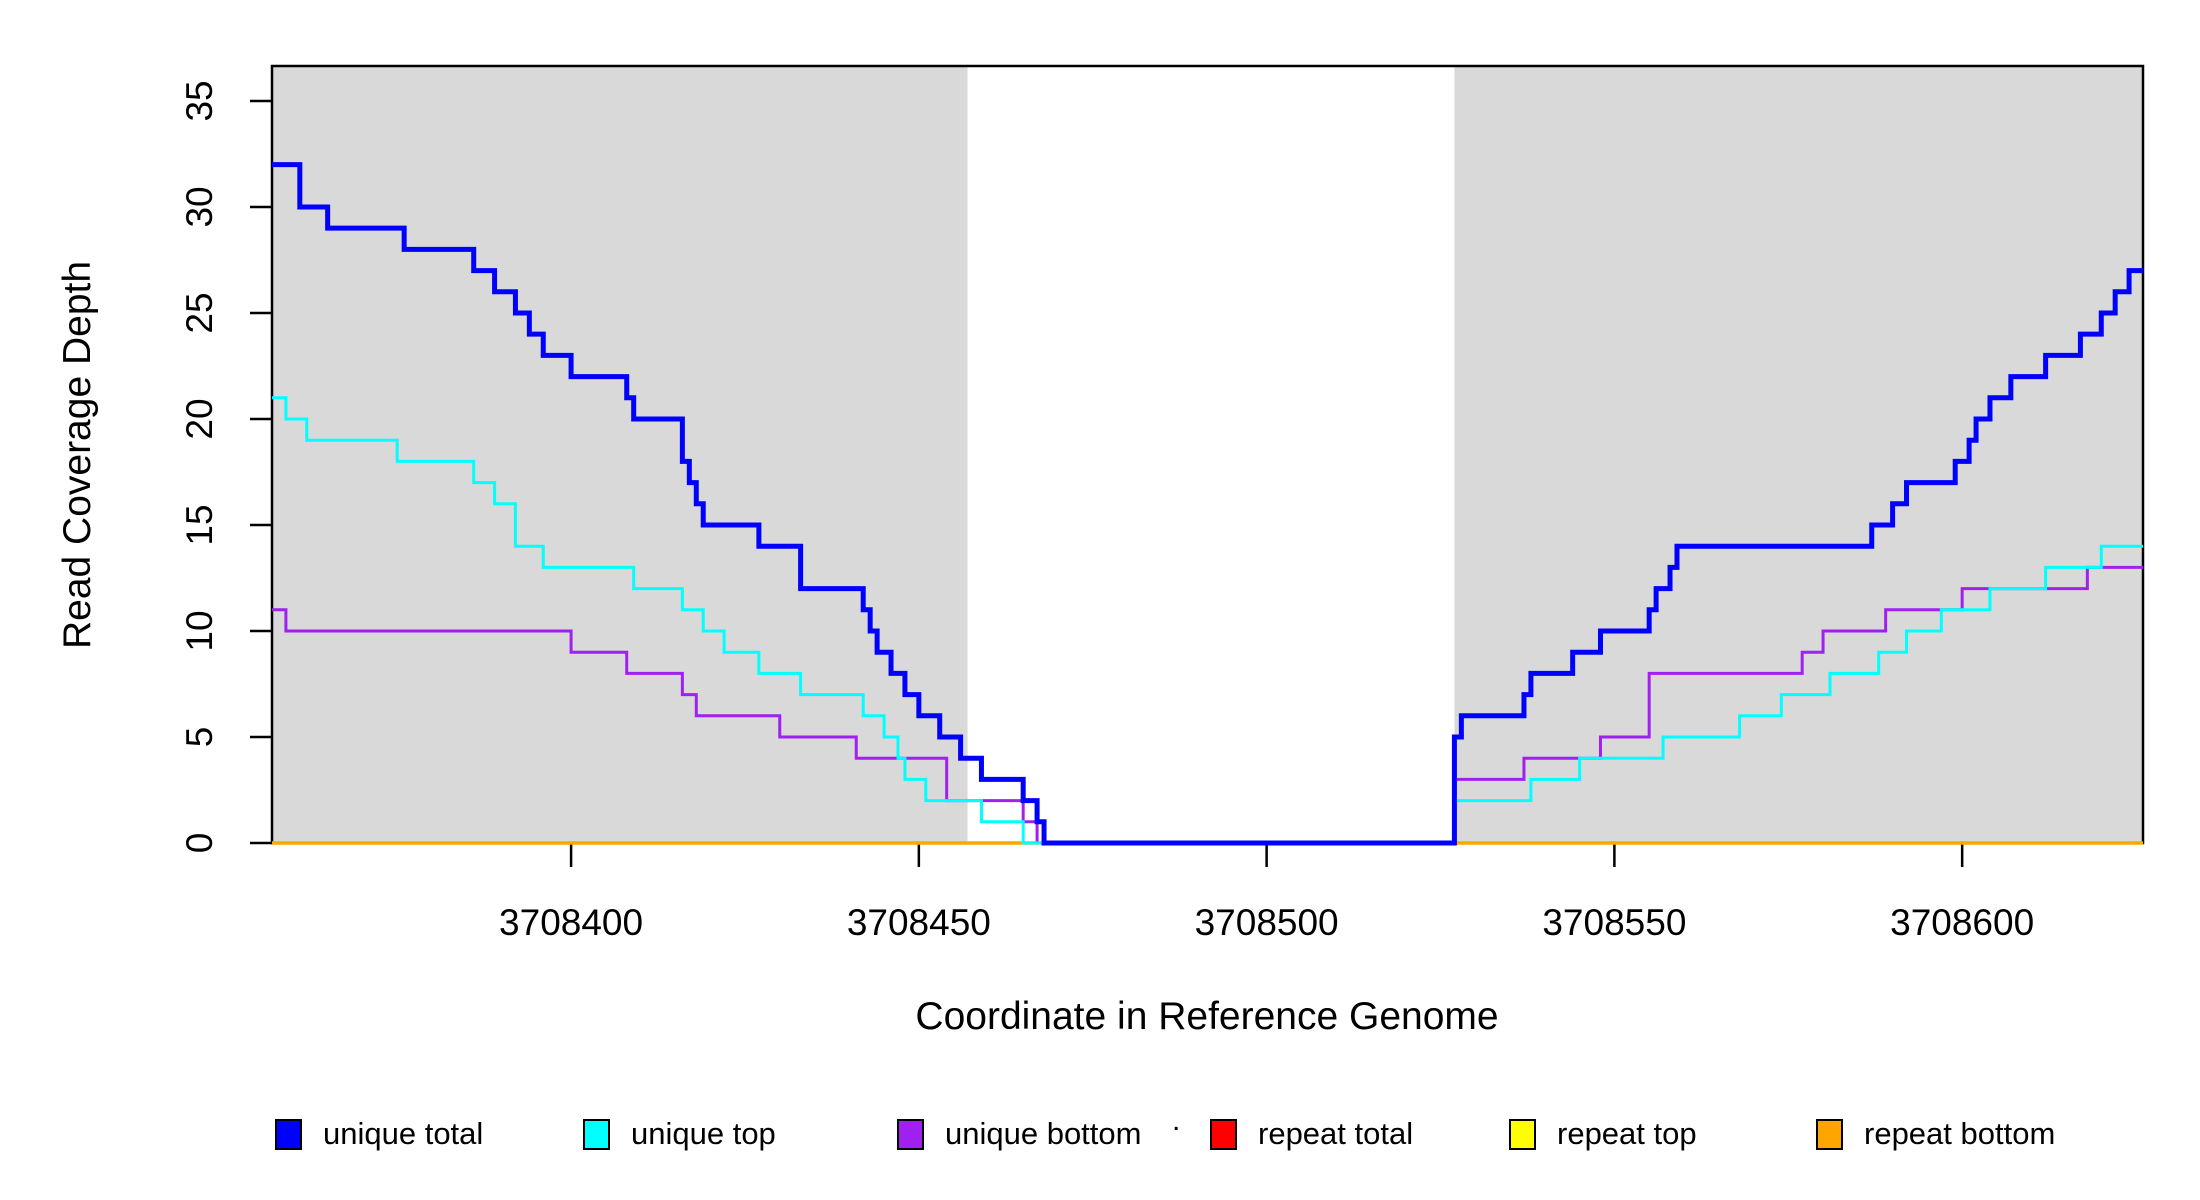  Describe the element at coordinates (199, 418) in the screenshot. I see `y-tick-label: 20` at that location.